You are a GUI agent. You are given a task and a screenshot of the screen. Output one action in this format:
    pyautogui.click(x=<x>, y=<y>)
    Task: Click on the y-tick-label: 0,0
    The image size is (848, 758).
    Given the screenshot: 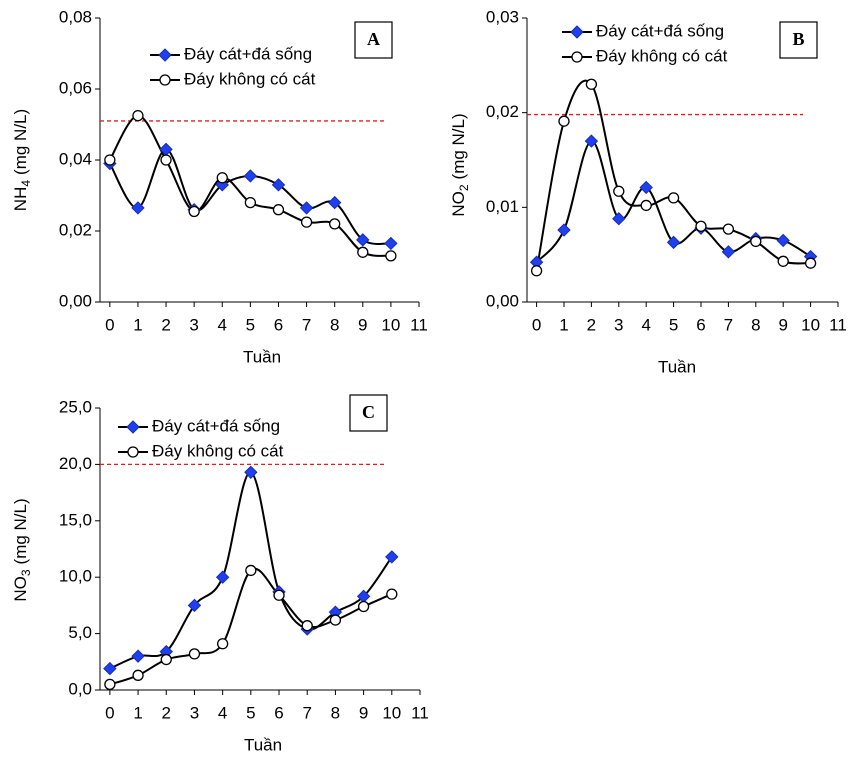 What is the action you would take?
    pyautogui.click(x=80, y=688)
    